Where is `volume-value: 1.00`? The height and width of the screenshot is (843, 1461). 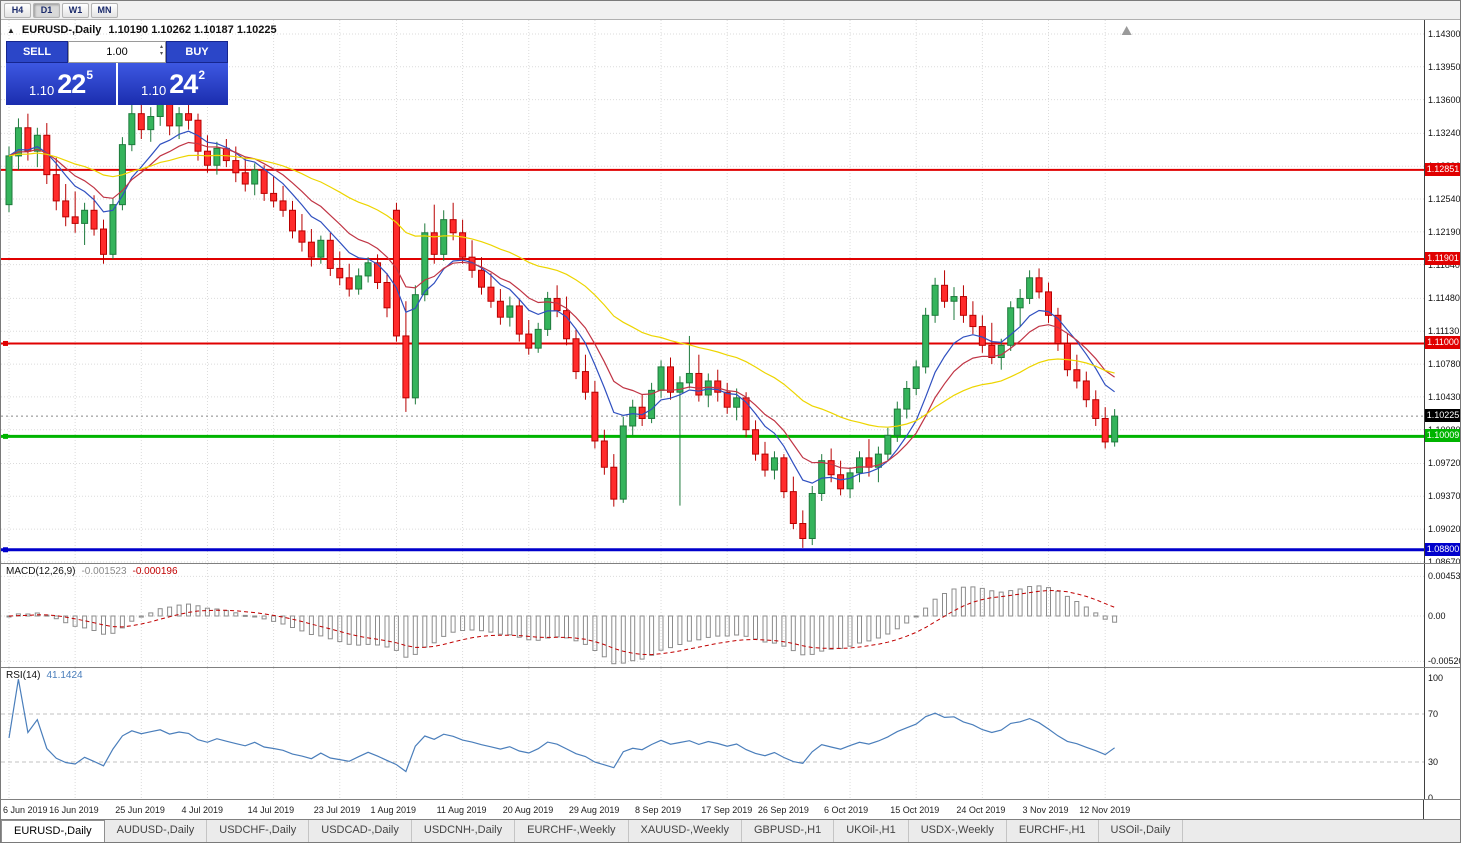 volume-value: 1.00 is located at coordinates (117, 52).